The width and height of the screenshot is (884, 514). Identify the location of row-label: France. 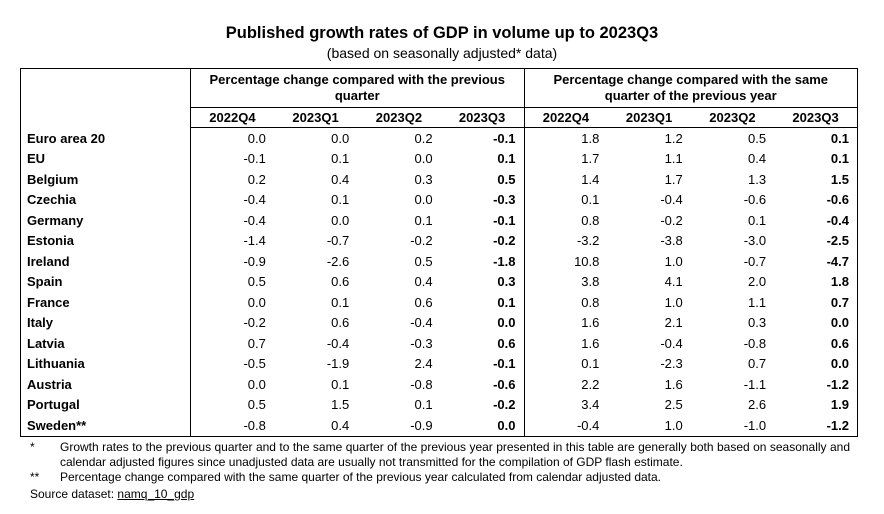
(48, 302).